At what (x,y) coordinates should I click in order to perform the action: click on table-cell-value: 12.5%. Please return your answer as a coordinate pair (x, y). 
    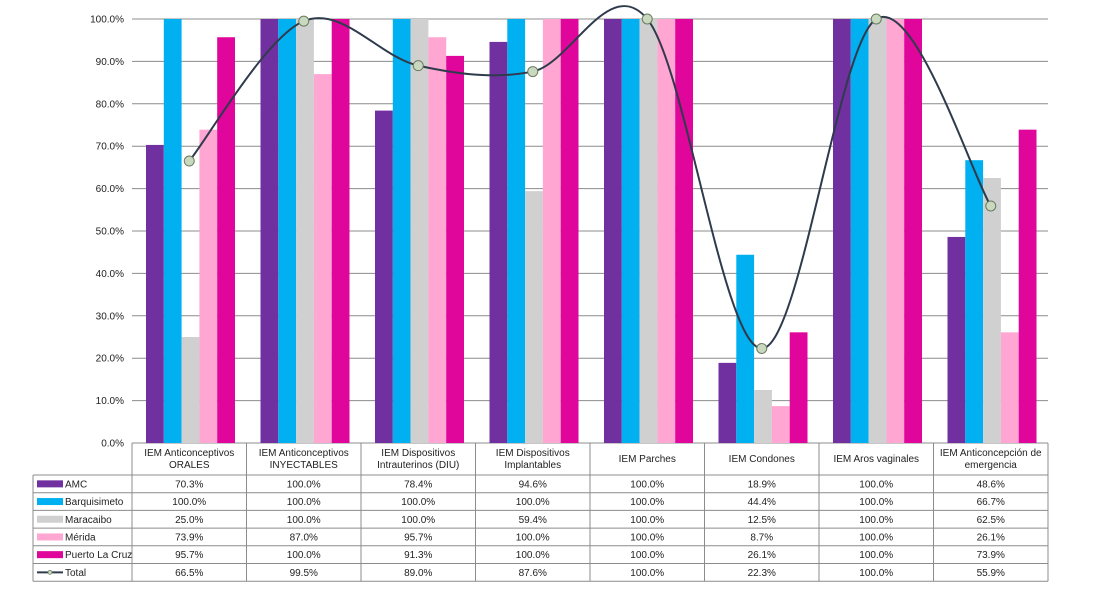
    Looking at the image, I should click on (762, 520).